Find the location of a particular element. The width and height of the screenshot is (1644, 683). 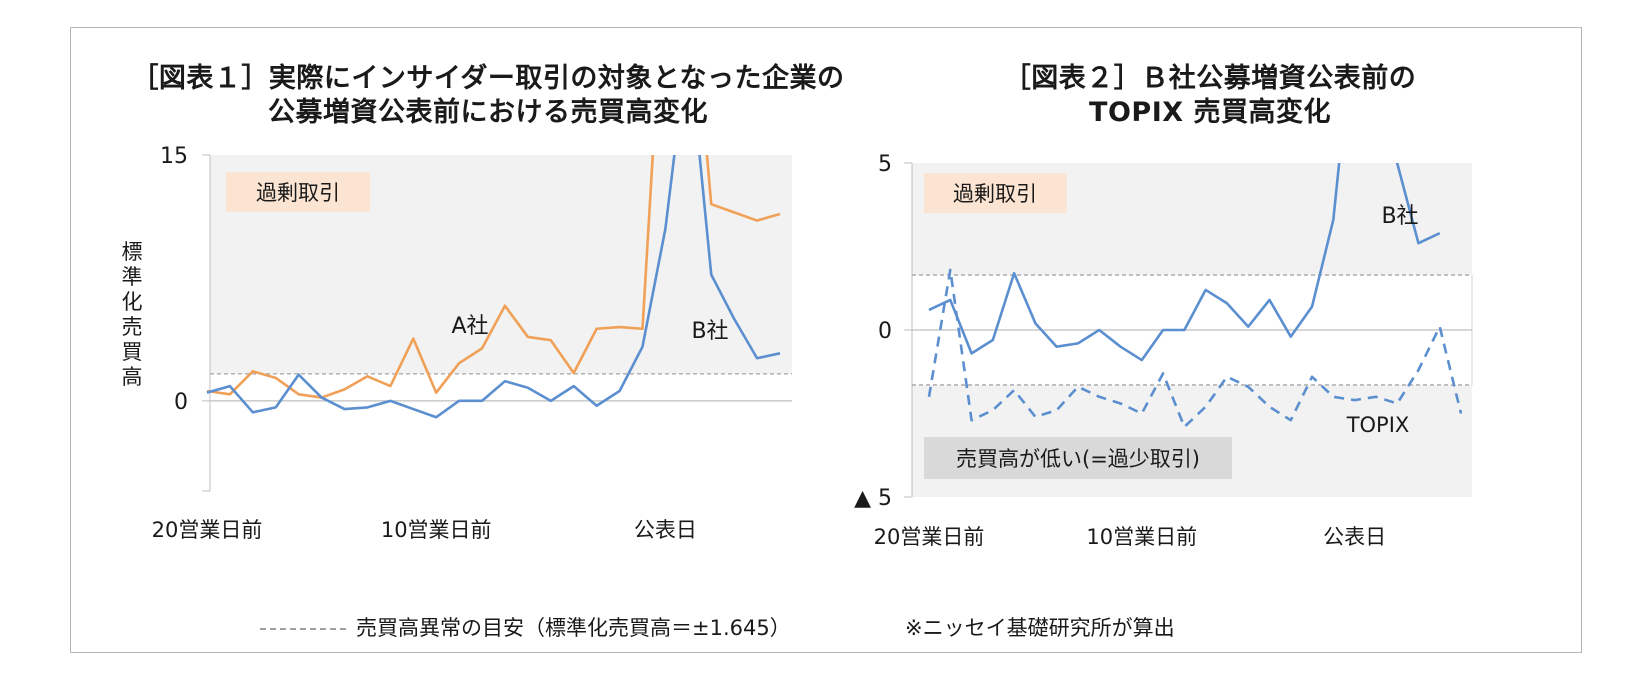

chart2-y-tick-label: ▲ 5 is located at coordinates (873, 498).